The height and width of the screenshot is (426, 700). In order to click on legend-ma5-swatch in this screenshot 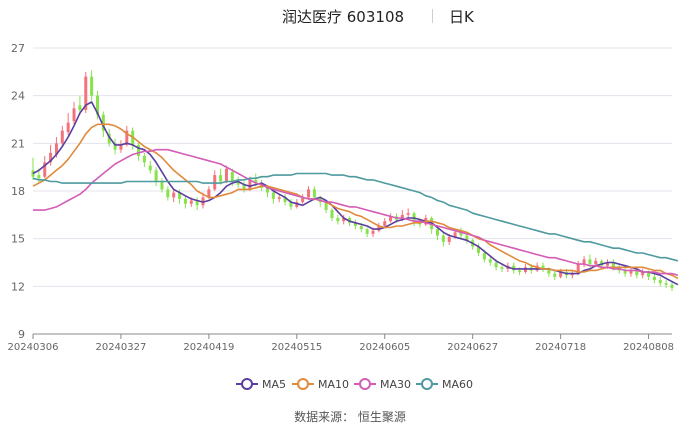, I will do `click(247, 384)`.